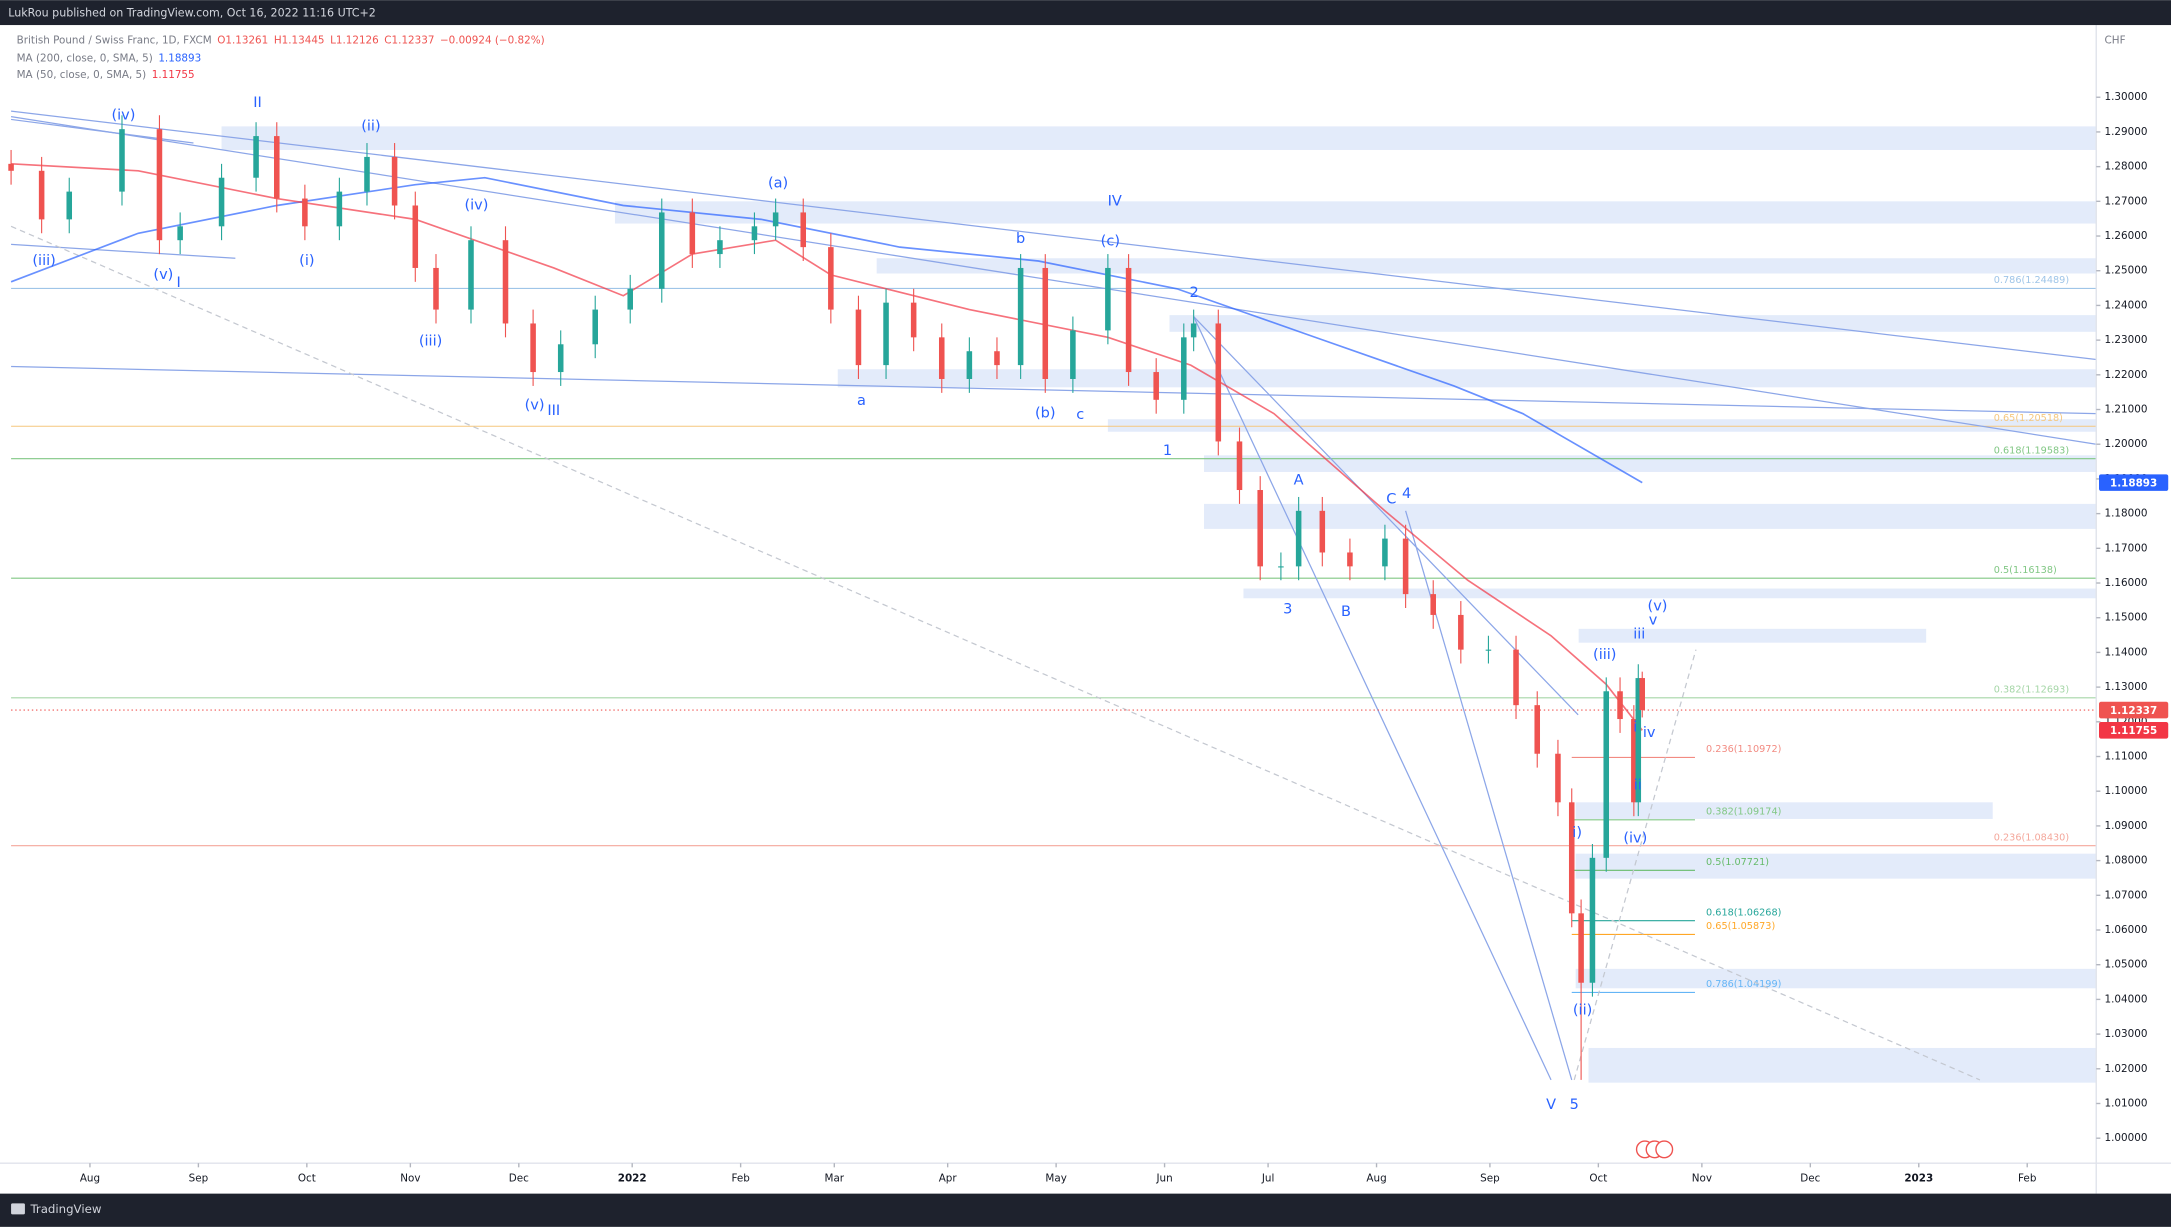 The height and width of the screenshot is (1227, 2171). I want to click on price-axis-bg, so click(2133, 609).